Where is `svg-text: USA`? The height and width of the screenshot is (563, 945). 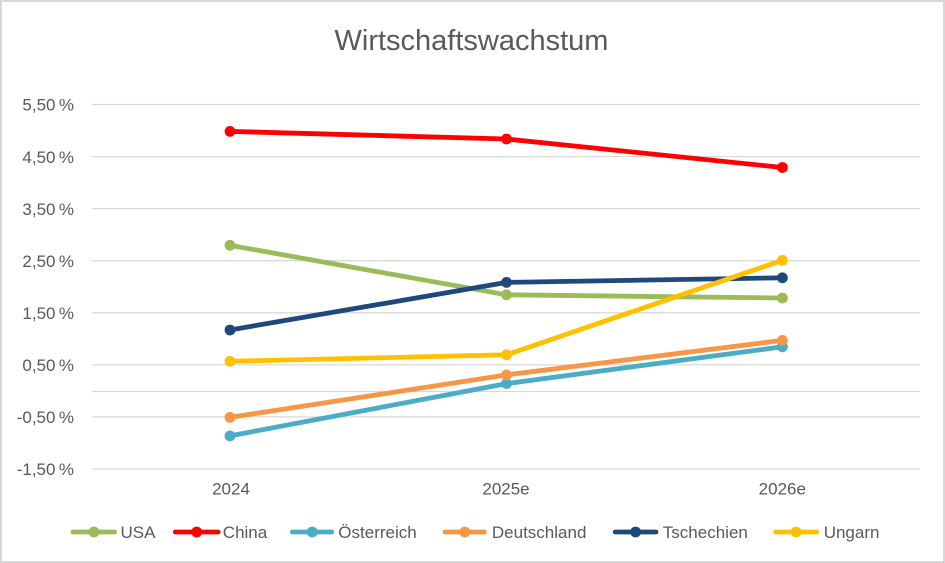
svg-text: USA is located at coordinates (139, 532).